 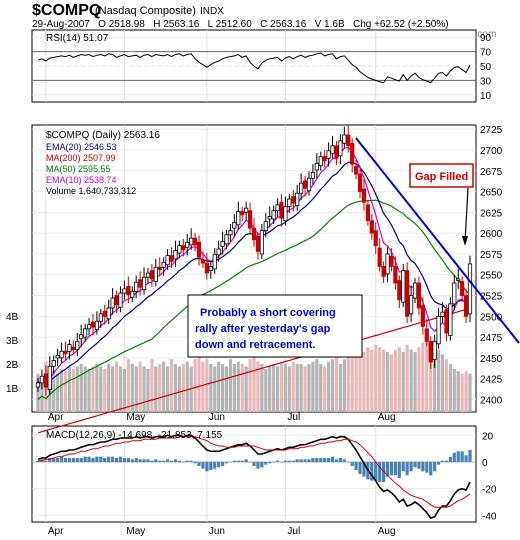 I want to click on price-tick-label: 2525, so click(x=491, y=297).